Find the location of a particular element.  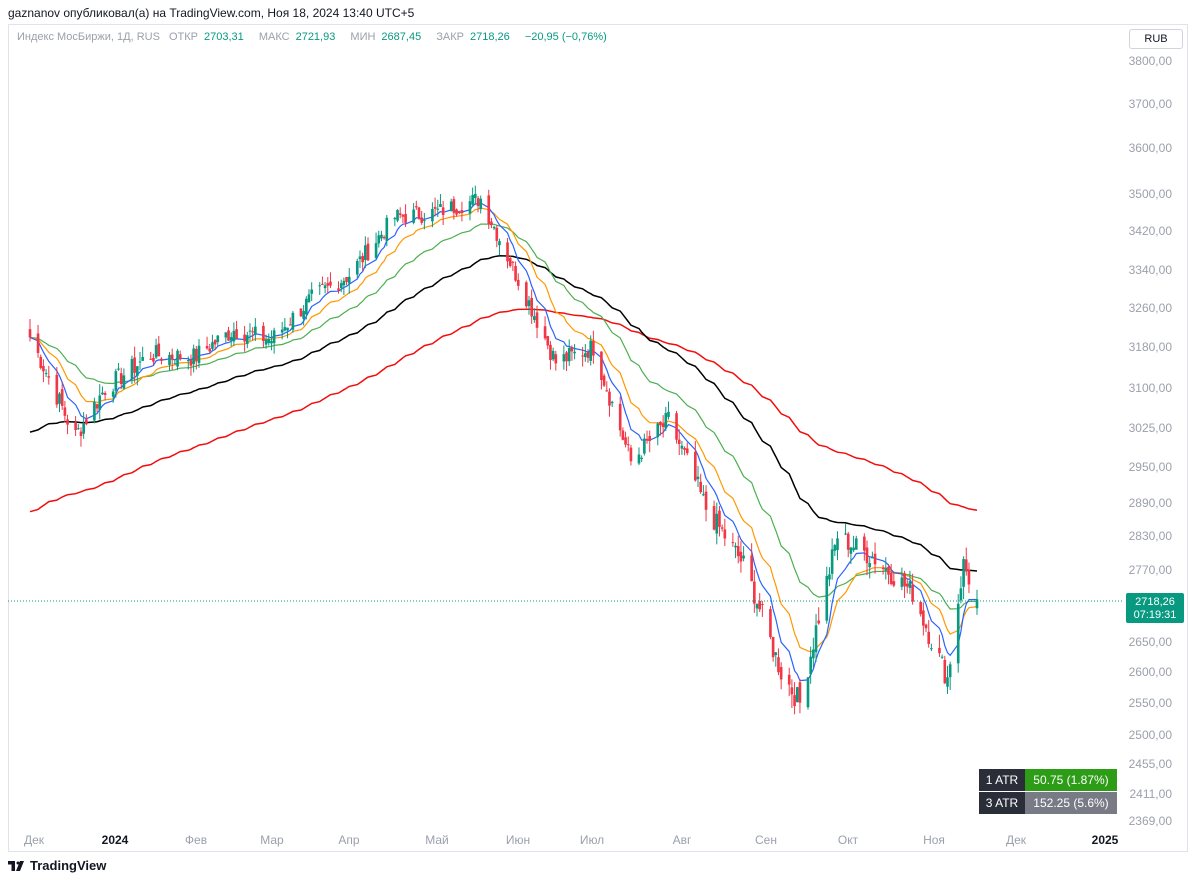

y-tick-label: 2650,00 is located at coordinates (1151, 642).